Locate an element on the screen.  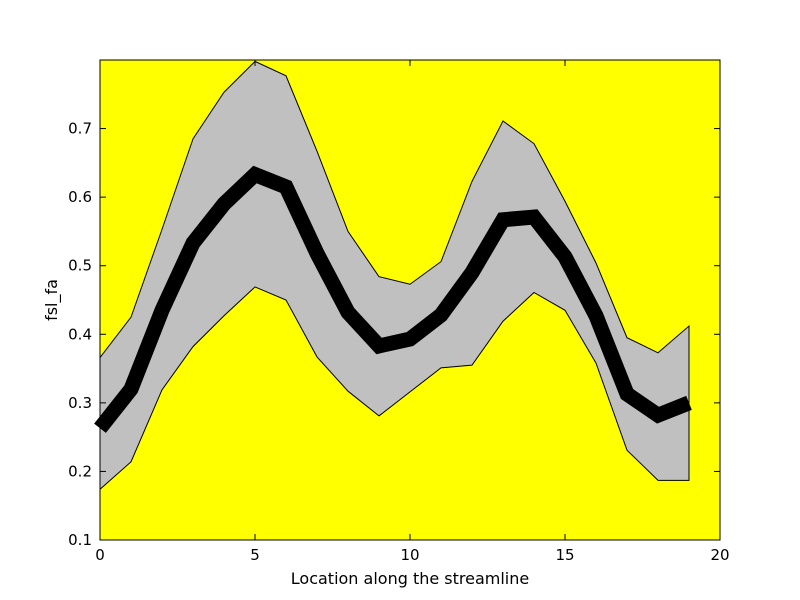
x-axis-label: Location along the streamline is located at coordinates (410, 578).